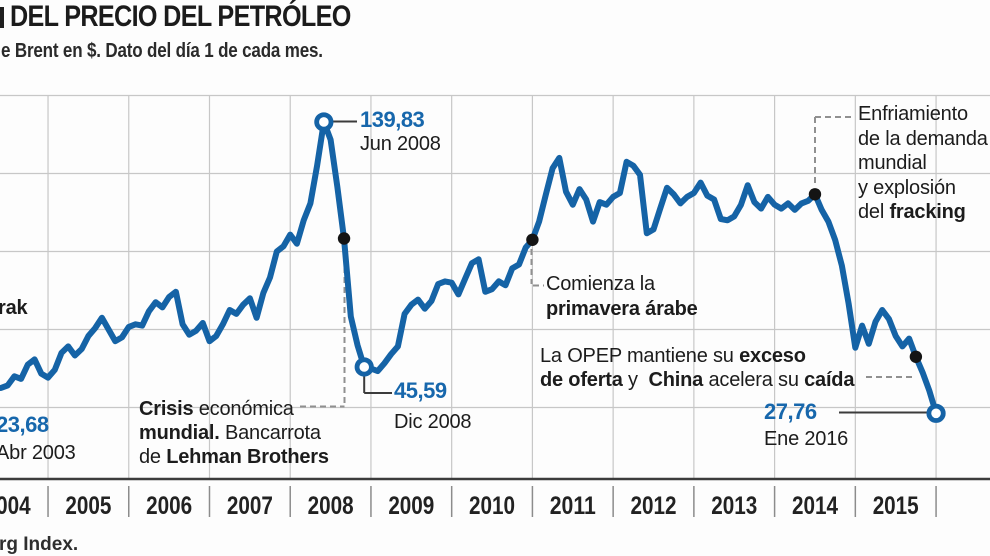 The height and width of the screenshot is (556, 990). I want to click on annotation-line: Abr 2003, so click(38, 453).